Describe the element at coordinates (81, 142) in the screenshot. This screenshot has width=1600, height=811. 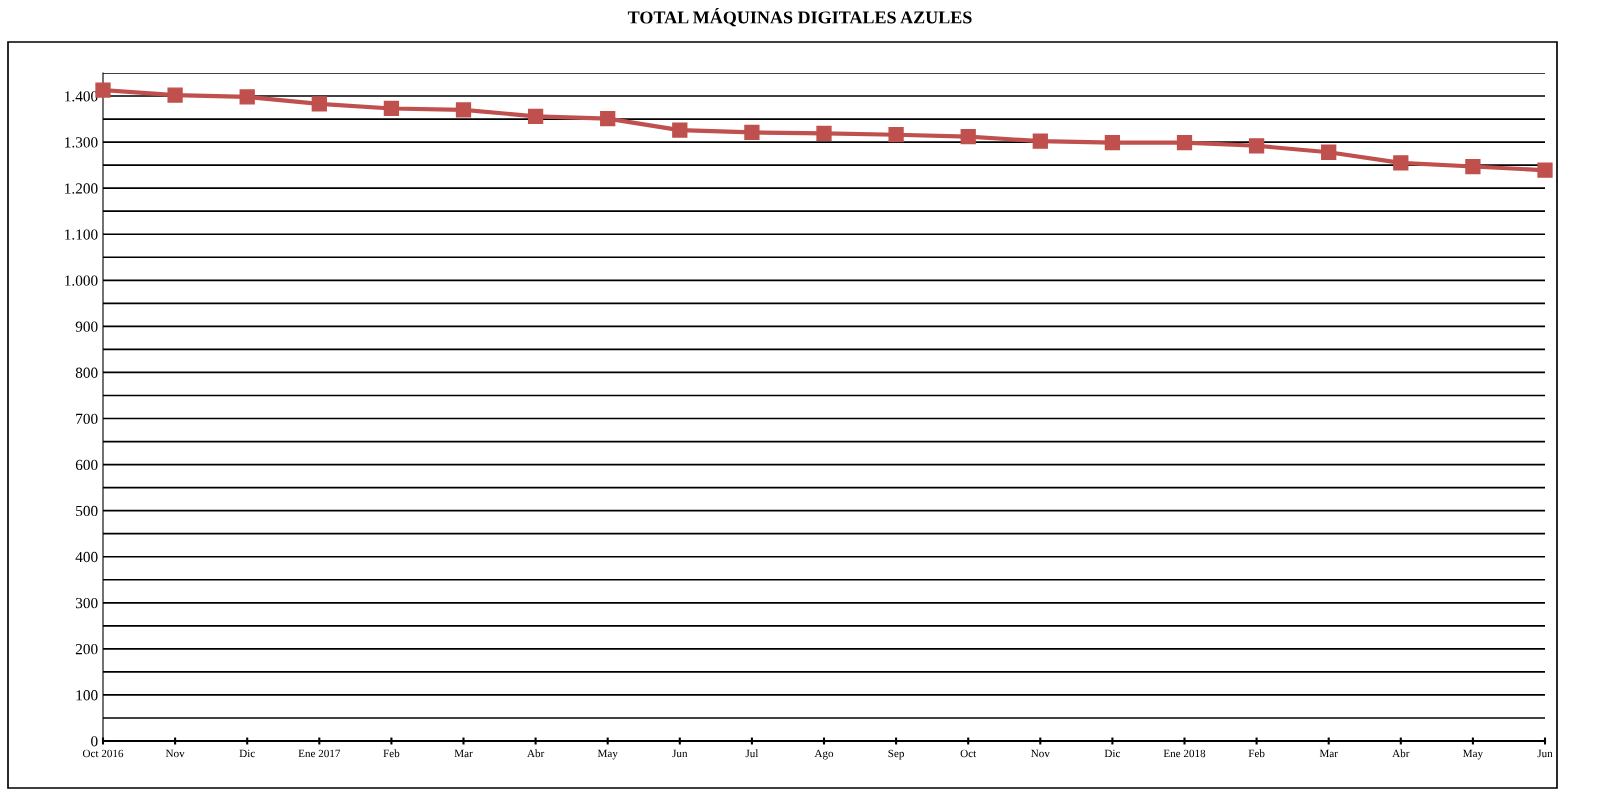
I see `y-tick-label: 1.300` at that location.